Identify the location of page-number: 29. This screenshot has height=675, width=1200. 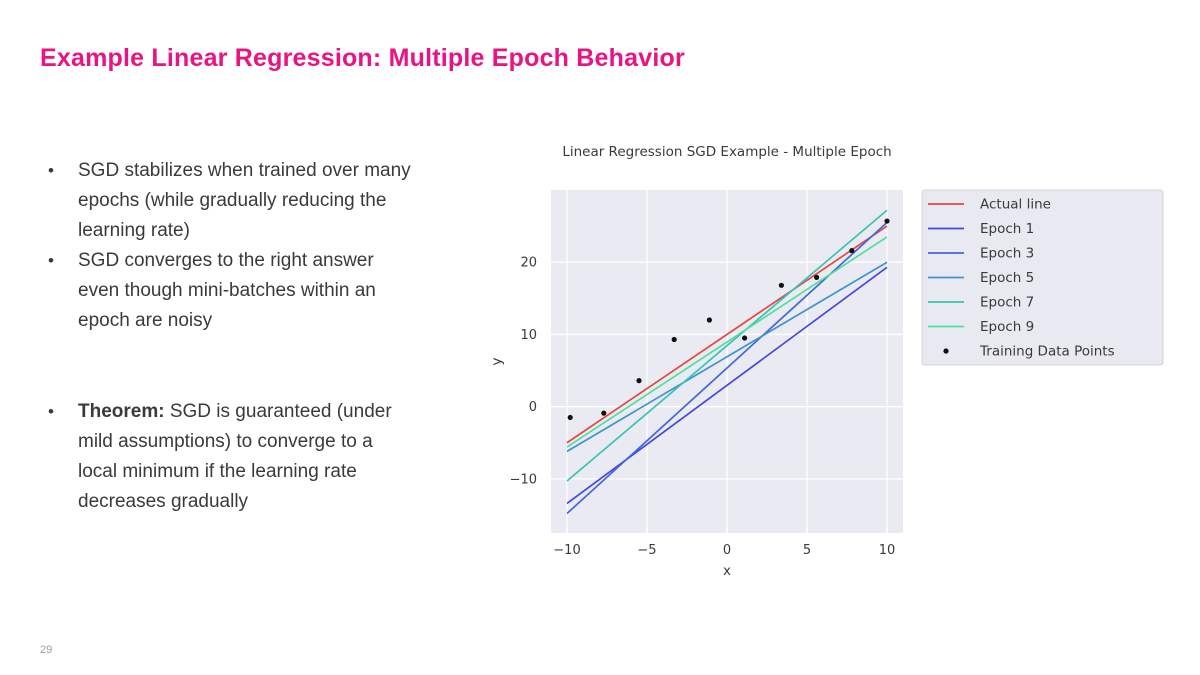
(46, 650).